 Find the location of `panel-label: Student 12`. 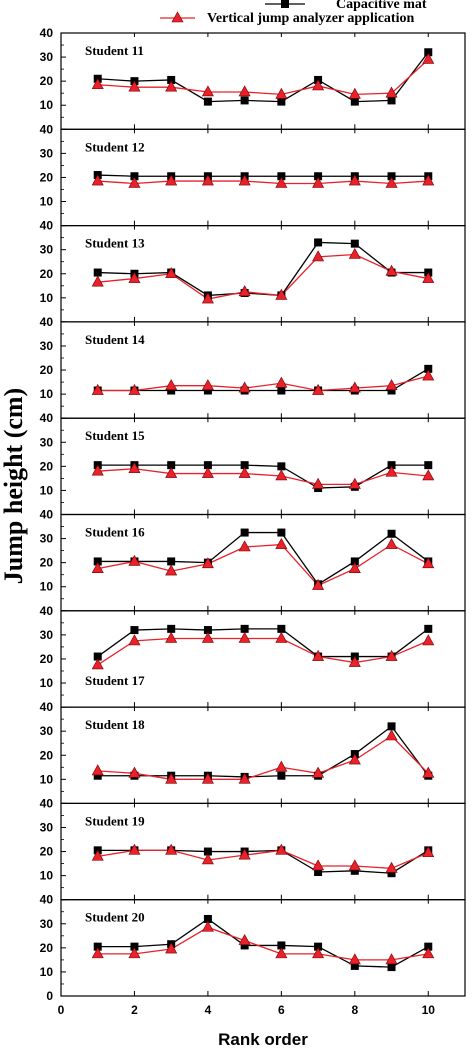

panel-label: Student 12 is located at coordinates (115, 146).